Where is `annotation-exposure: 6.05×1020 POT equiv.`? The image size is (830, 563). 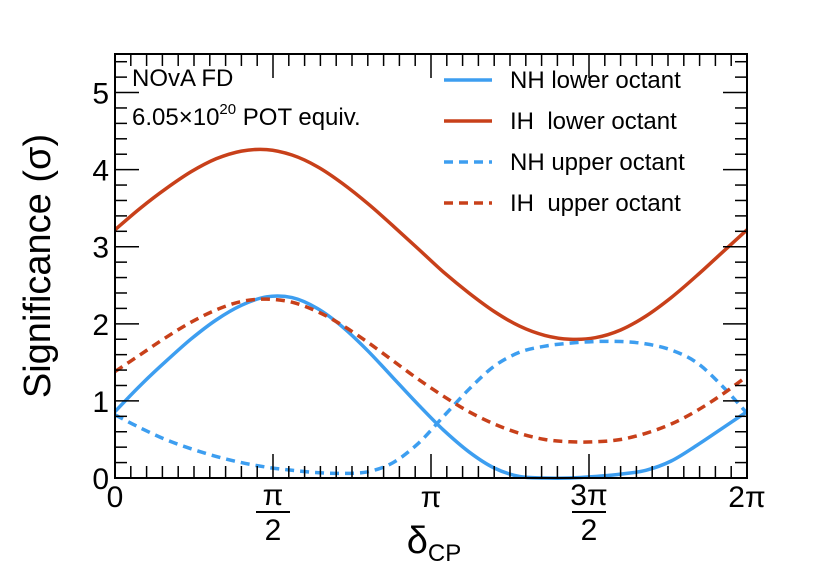
annotation-exposure: 6.05×1020 POT equiv. is located at coordinates (246, 116).